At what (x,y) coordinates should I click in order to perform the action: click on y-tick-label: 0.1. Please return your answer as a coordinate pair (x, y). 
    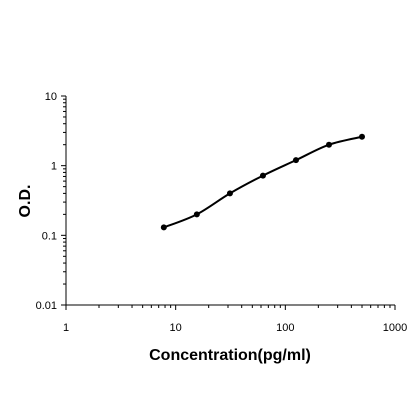
    Looking at the image, I should click on (49, 236).